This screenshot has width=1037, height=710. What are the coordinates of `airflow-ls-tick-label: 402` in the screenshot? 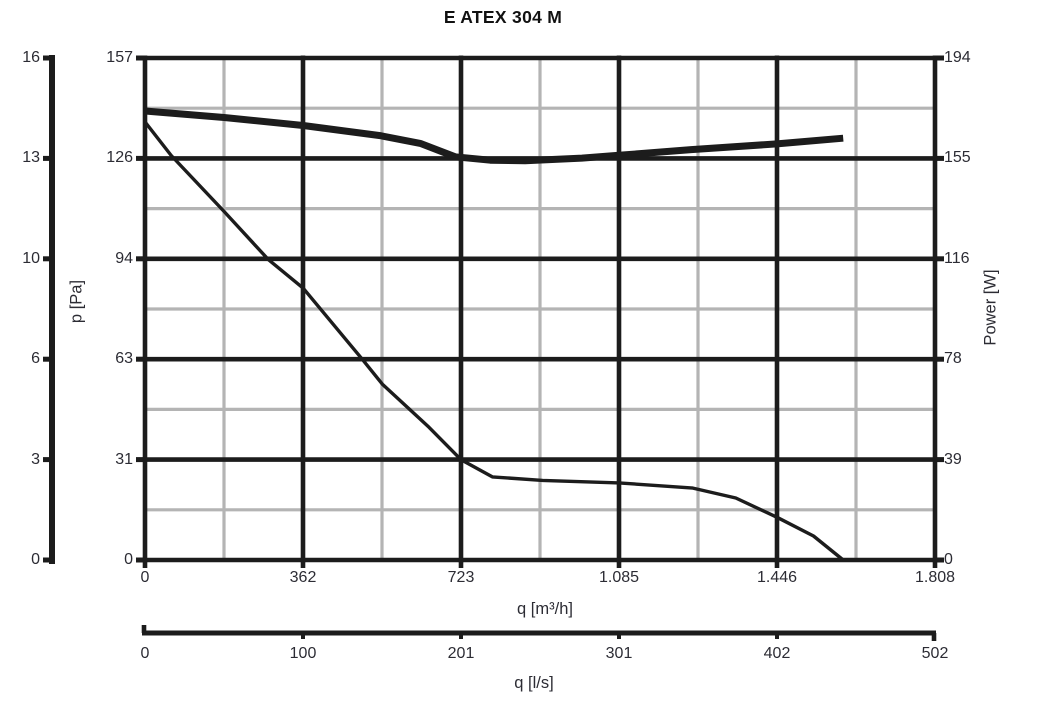 It's located at (777, 653).